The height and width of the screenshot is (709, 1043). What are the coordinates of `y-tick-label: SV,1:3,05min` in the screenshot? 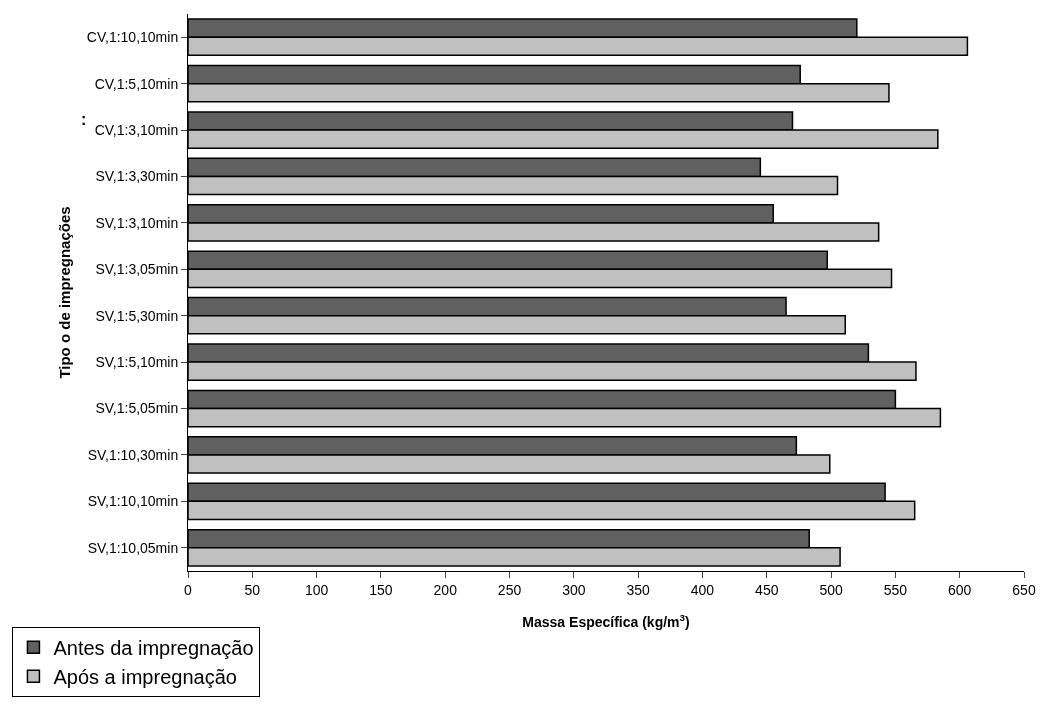 It's located at (137, 269).